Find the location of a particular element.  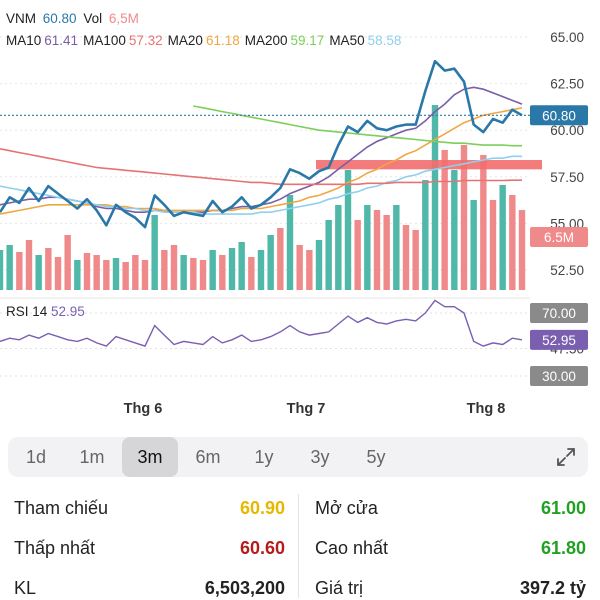

ma-legend-value-ma100: 57.32 is located at coordinates (145, 40).